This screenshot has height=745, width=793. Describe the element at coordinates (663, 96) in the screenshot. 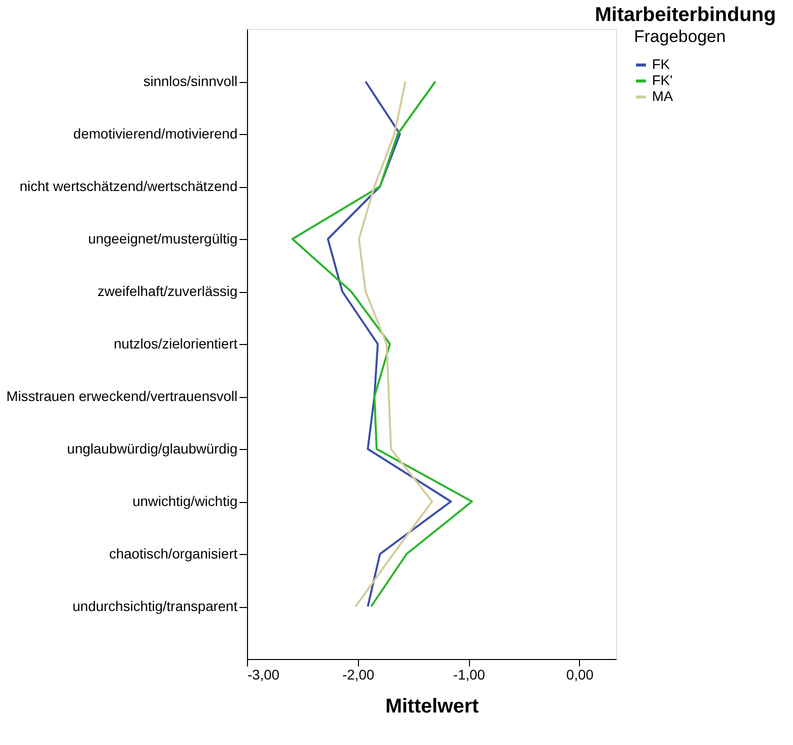

I see `legend-label: MA` at that location.